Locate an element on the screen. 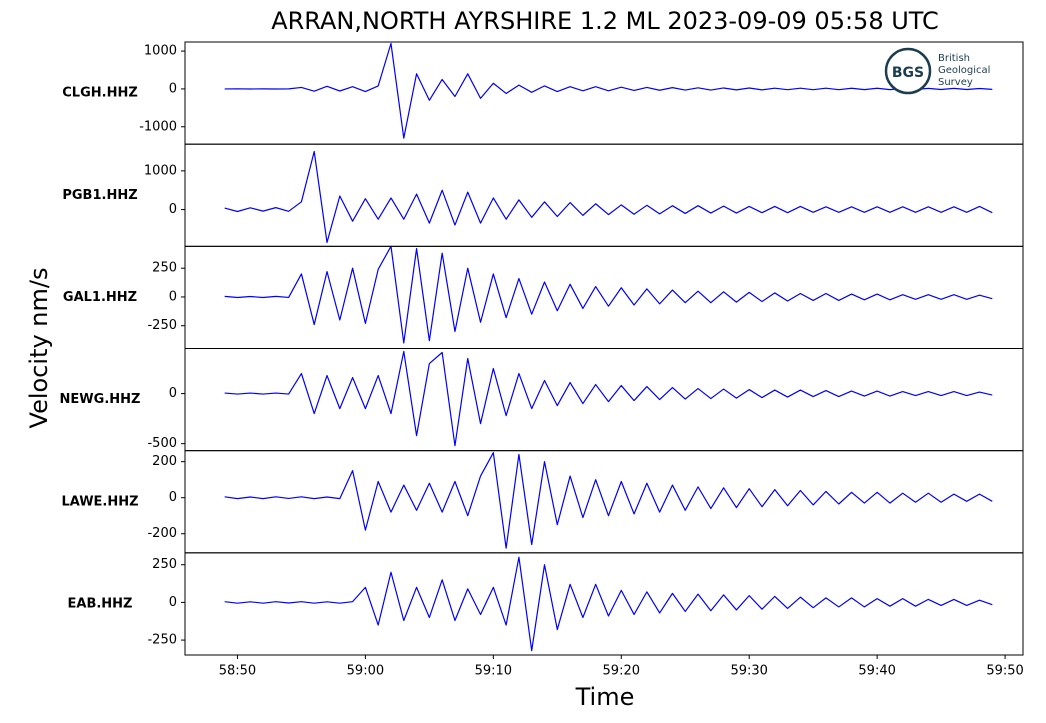 The image size is (1046, 723). x-tick-label: 59:40 is located at coordinates (876, 671).